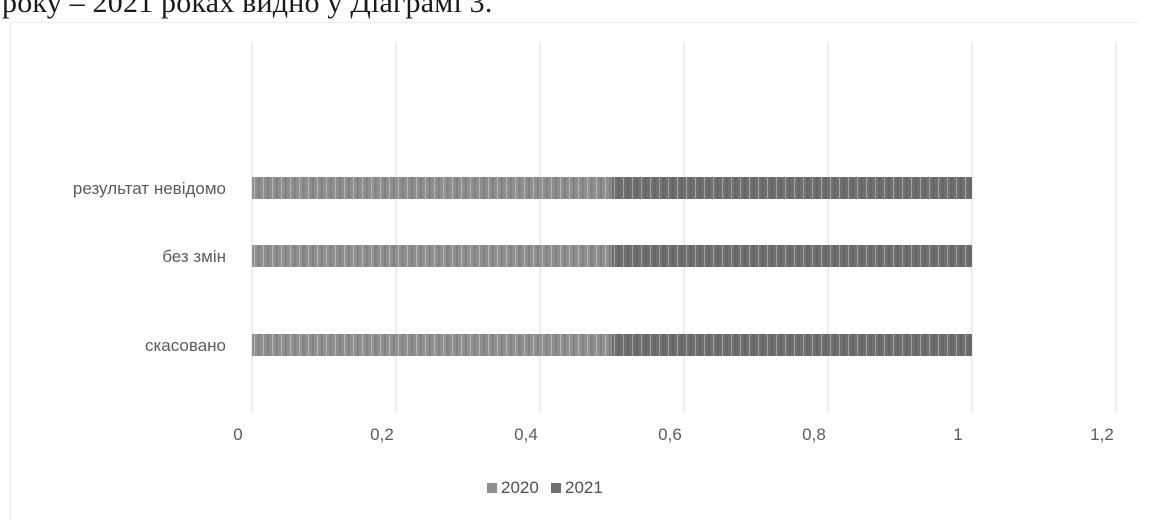  Describe the element at coordinates (957, 434) in the screenshot. I see `x-tick-label: 1` at that location.